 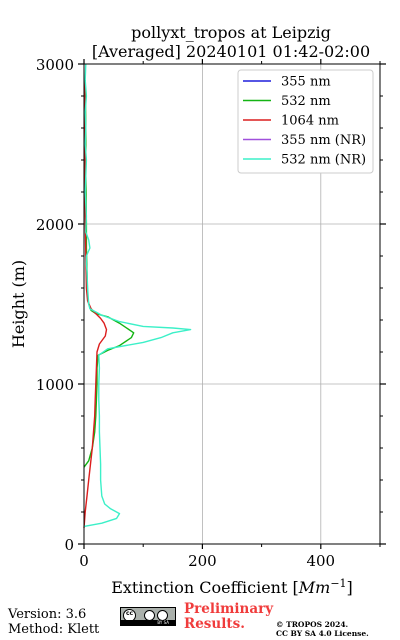 What do you see at coordinates (232, 587) in the screenshot?
I see `x-axis-label: Extinction Coefficient [Mm−1]` at bounding box center [232, 587].